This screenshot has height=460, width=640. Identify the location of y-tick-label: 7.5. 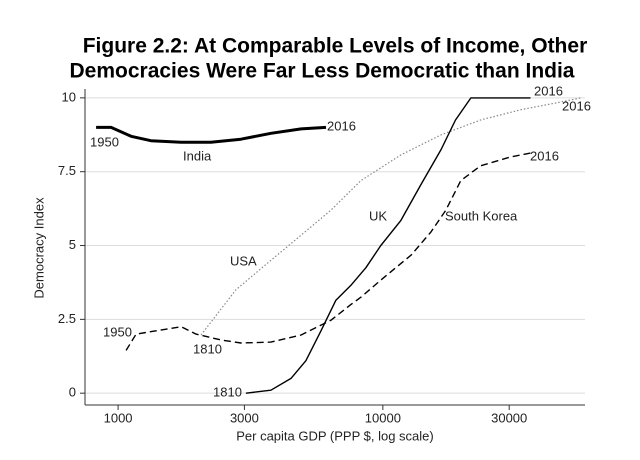
(67, 170).